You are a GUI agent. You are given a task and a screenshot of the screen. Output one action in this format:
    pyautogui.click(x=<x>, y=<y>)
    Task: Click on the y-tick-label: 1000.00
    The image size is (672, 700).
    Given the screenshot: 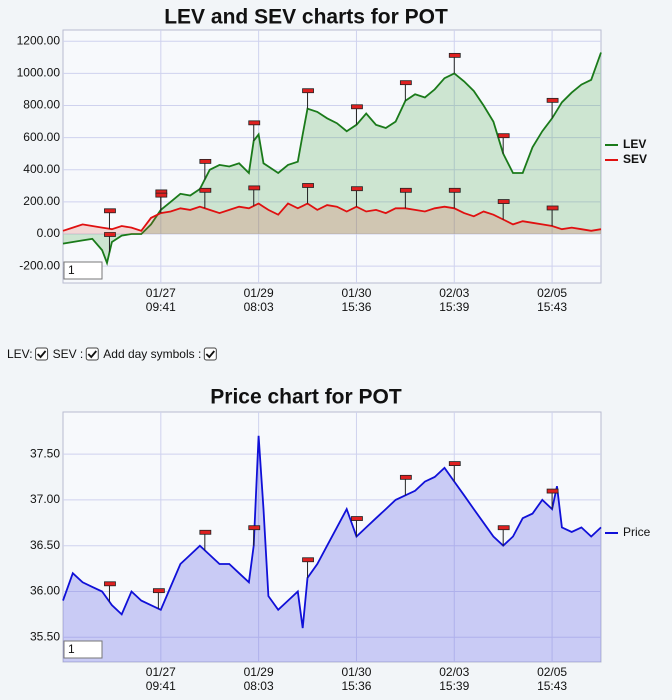 What is the action you would take?
    pyautogui.click(x=39, y=73)
    